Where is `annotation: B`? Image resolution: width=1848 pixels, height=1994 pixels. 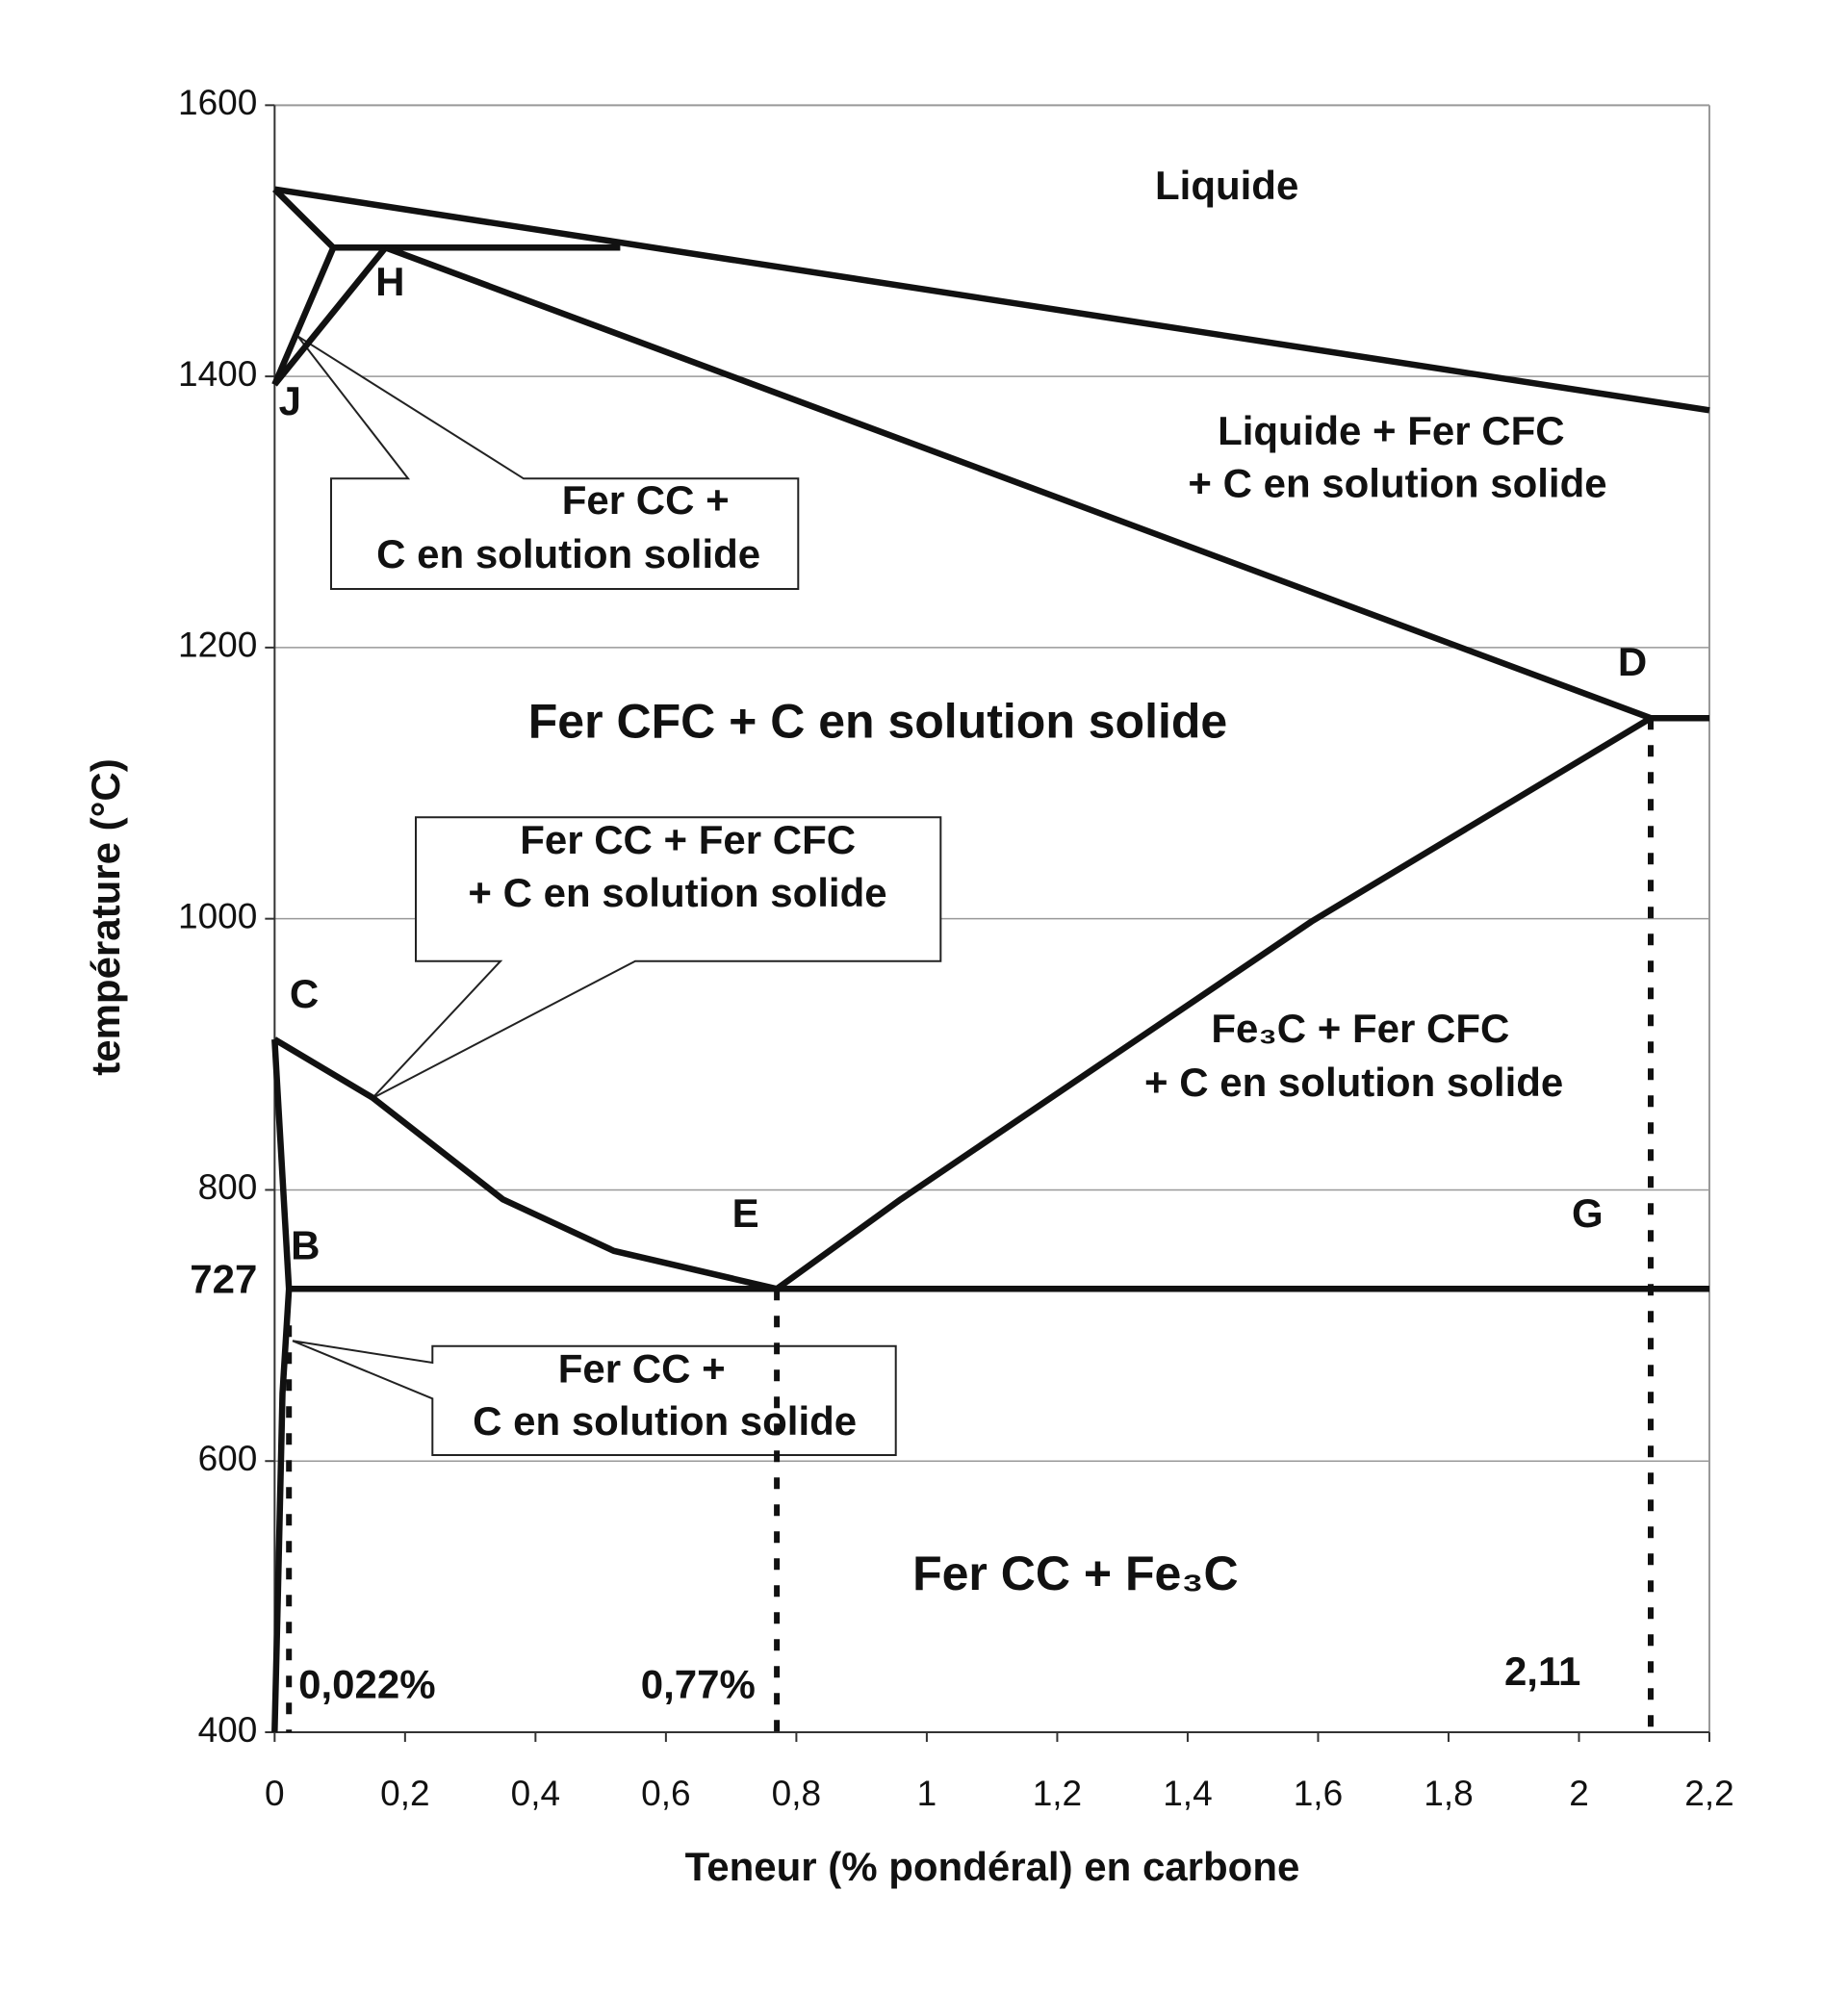 annotation: B is located at coordinates (305, 1244).